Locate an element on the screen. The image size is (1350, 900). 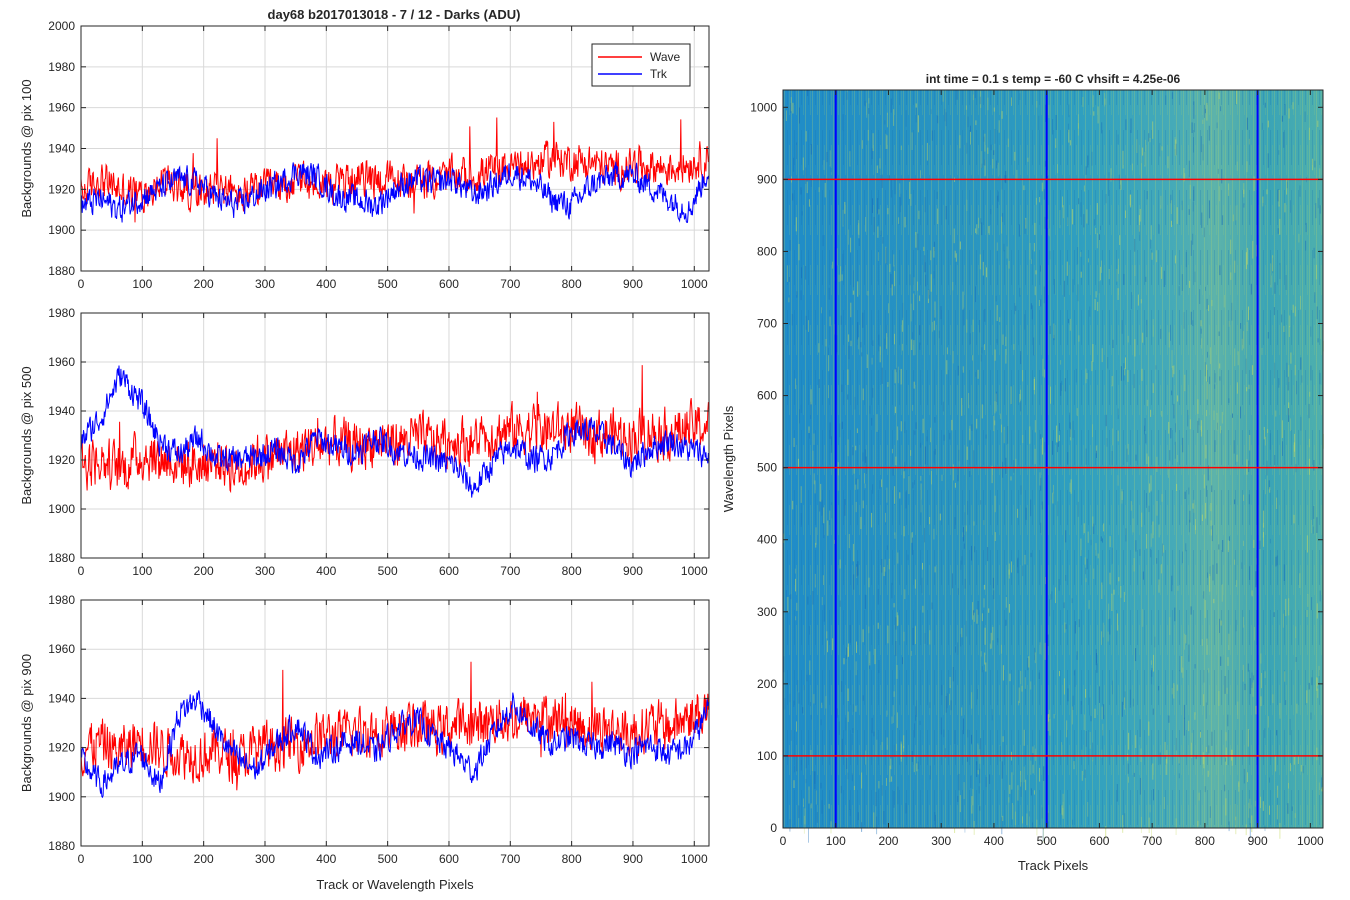
x-tick-label: 500 is located at coordinates (388, 571).